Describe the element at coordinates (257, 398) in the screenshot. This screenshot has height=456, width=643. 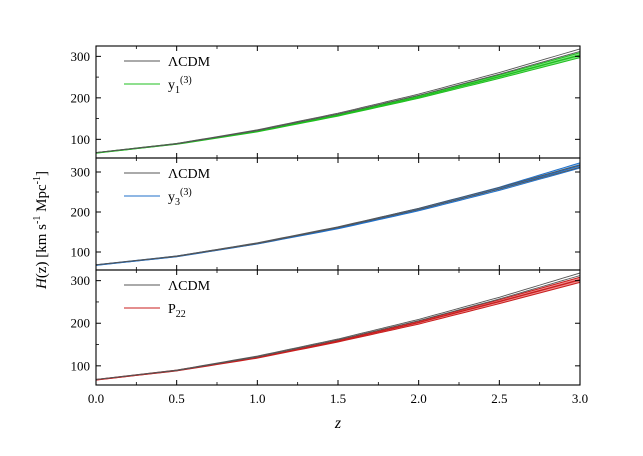
I see `x-tick-label: 1.0` at that location.